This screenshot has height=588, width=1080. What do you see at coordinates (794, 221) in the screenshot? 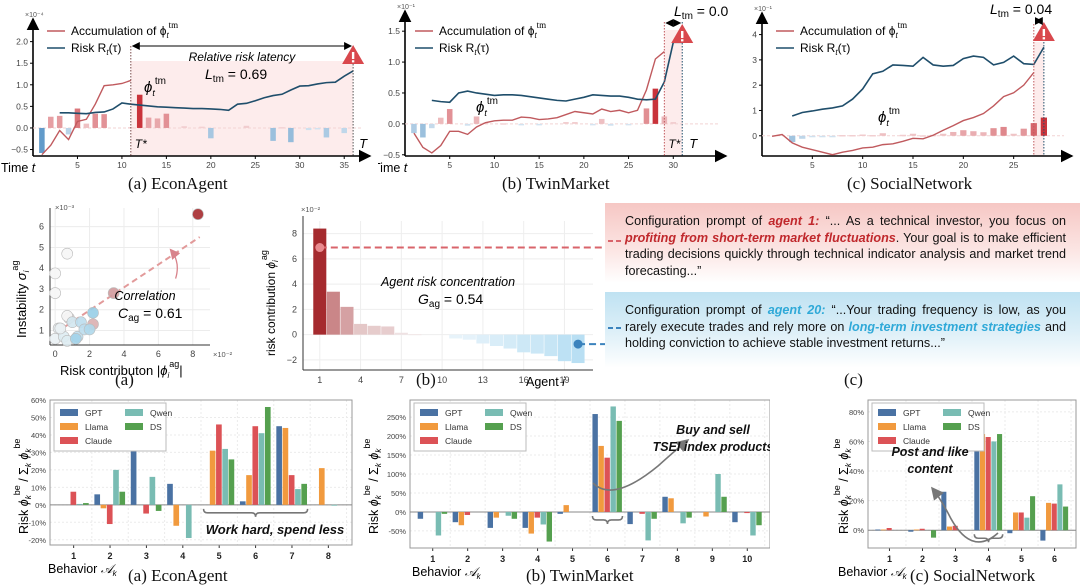
I see `agent1-name: agent 1:` at bounding box center [794, 221].